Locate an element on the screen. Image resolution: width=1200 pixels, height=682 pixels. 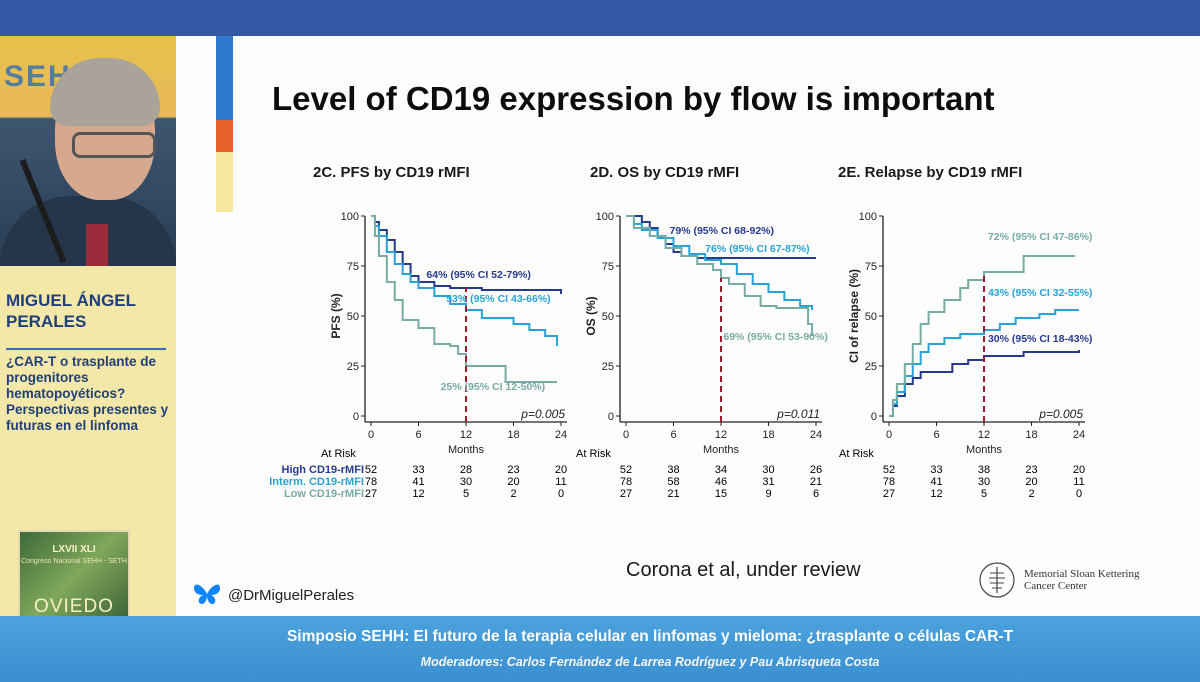
butterfly-icon is located at coordinates (207, 594).